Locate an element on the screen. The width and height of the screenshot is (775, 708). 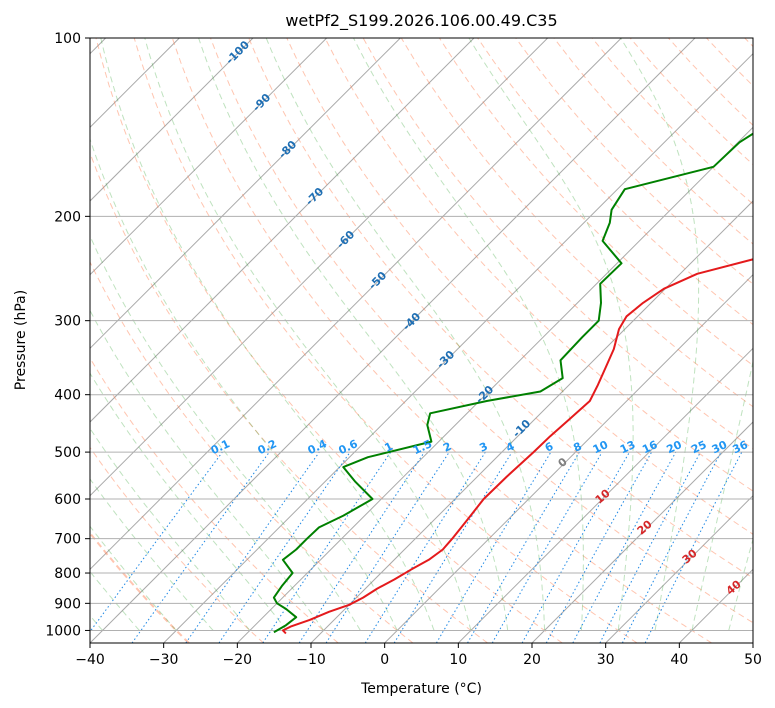
mixing-ratio-label: 36 is located at coordinates (741, 447).